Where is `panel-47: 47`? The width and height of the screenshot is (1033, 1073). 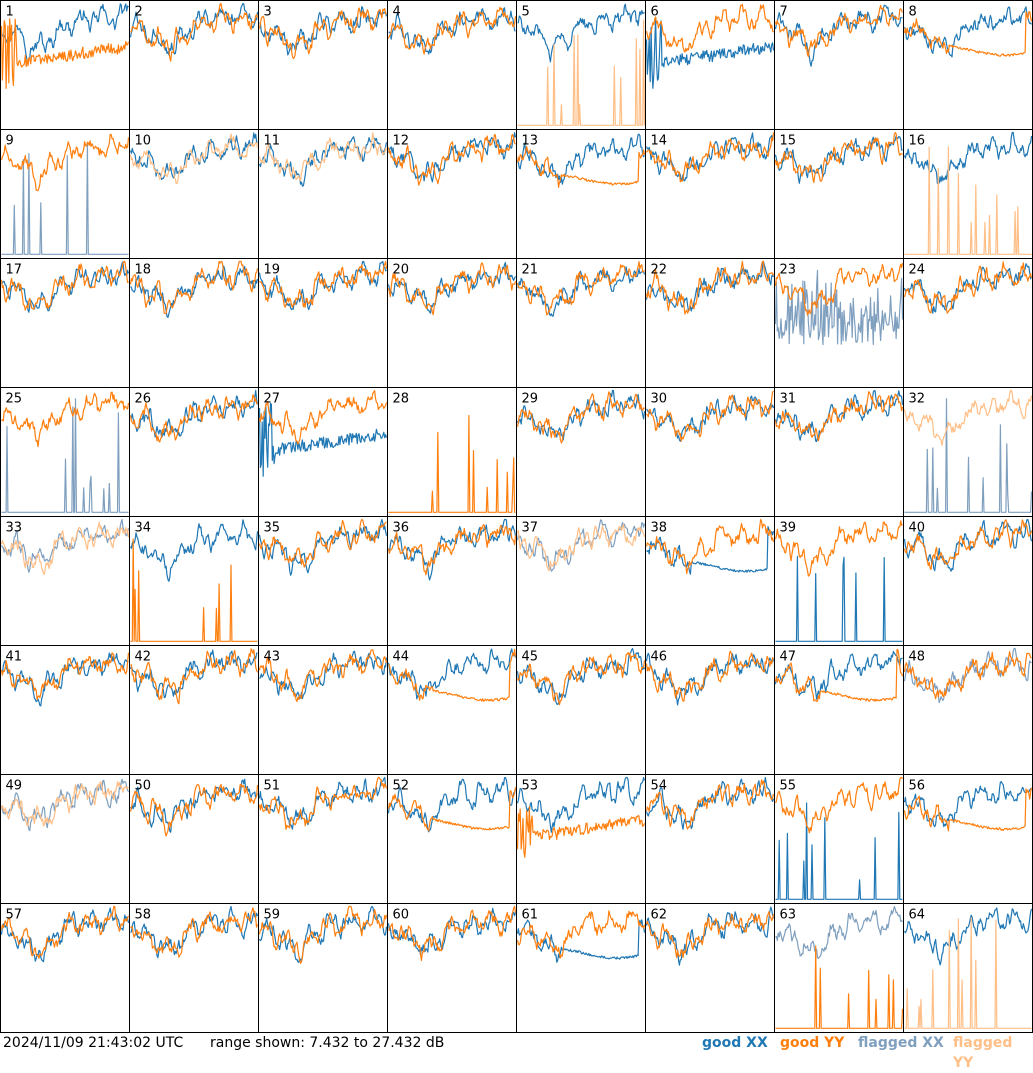
panel-47: 47 is located at coordinates (839, 710).